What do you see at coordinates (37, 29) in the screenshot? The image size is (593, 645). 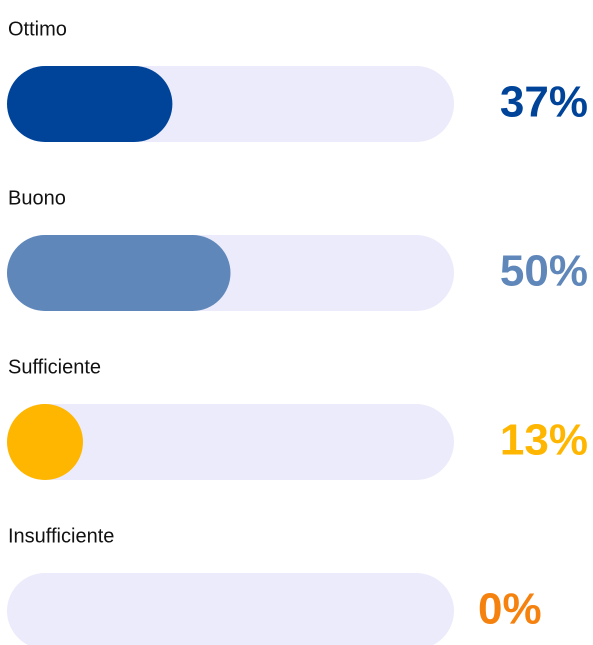 I see `category-label: Ottimo` at bounding box center [37, 29].